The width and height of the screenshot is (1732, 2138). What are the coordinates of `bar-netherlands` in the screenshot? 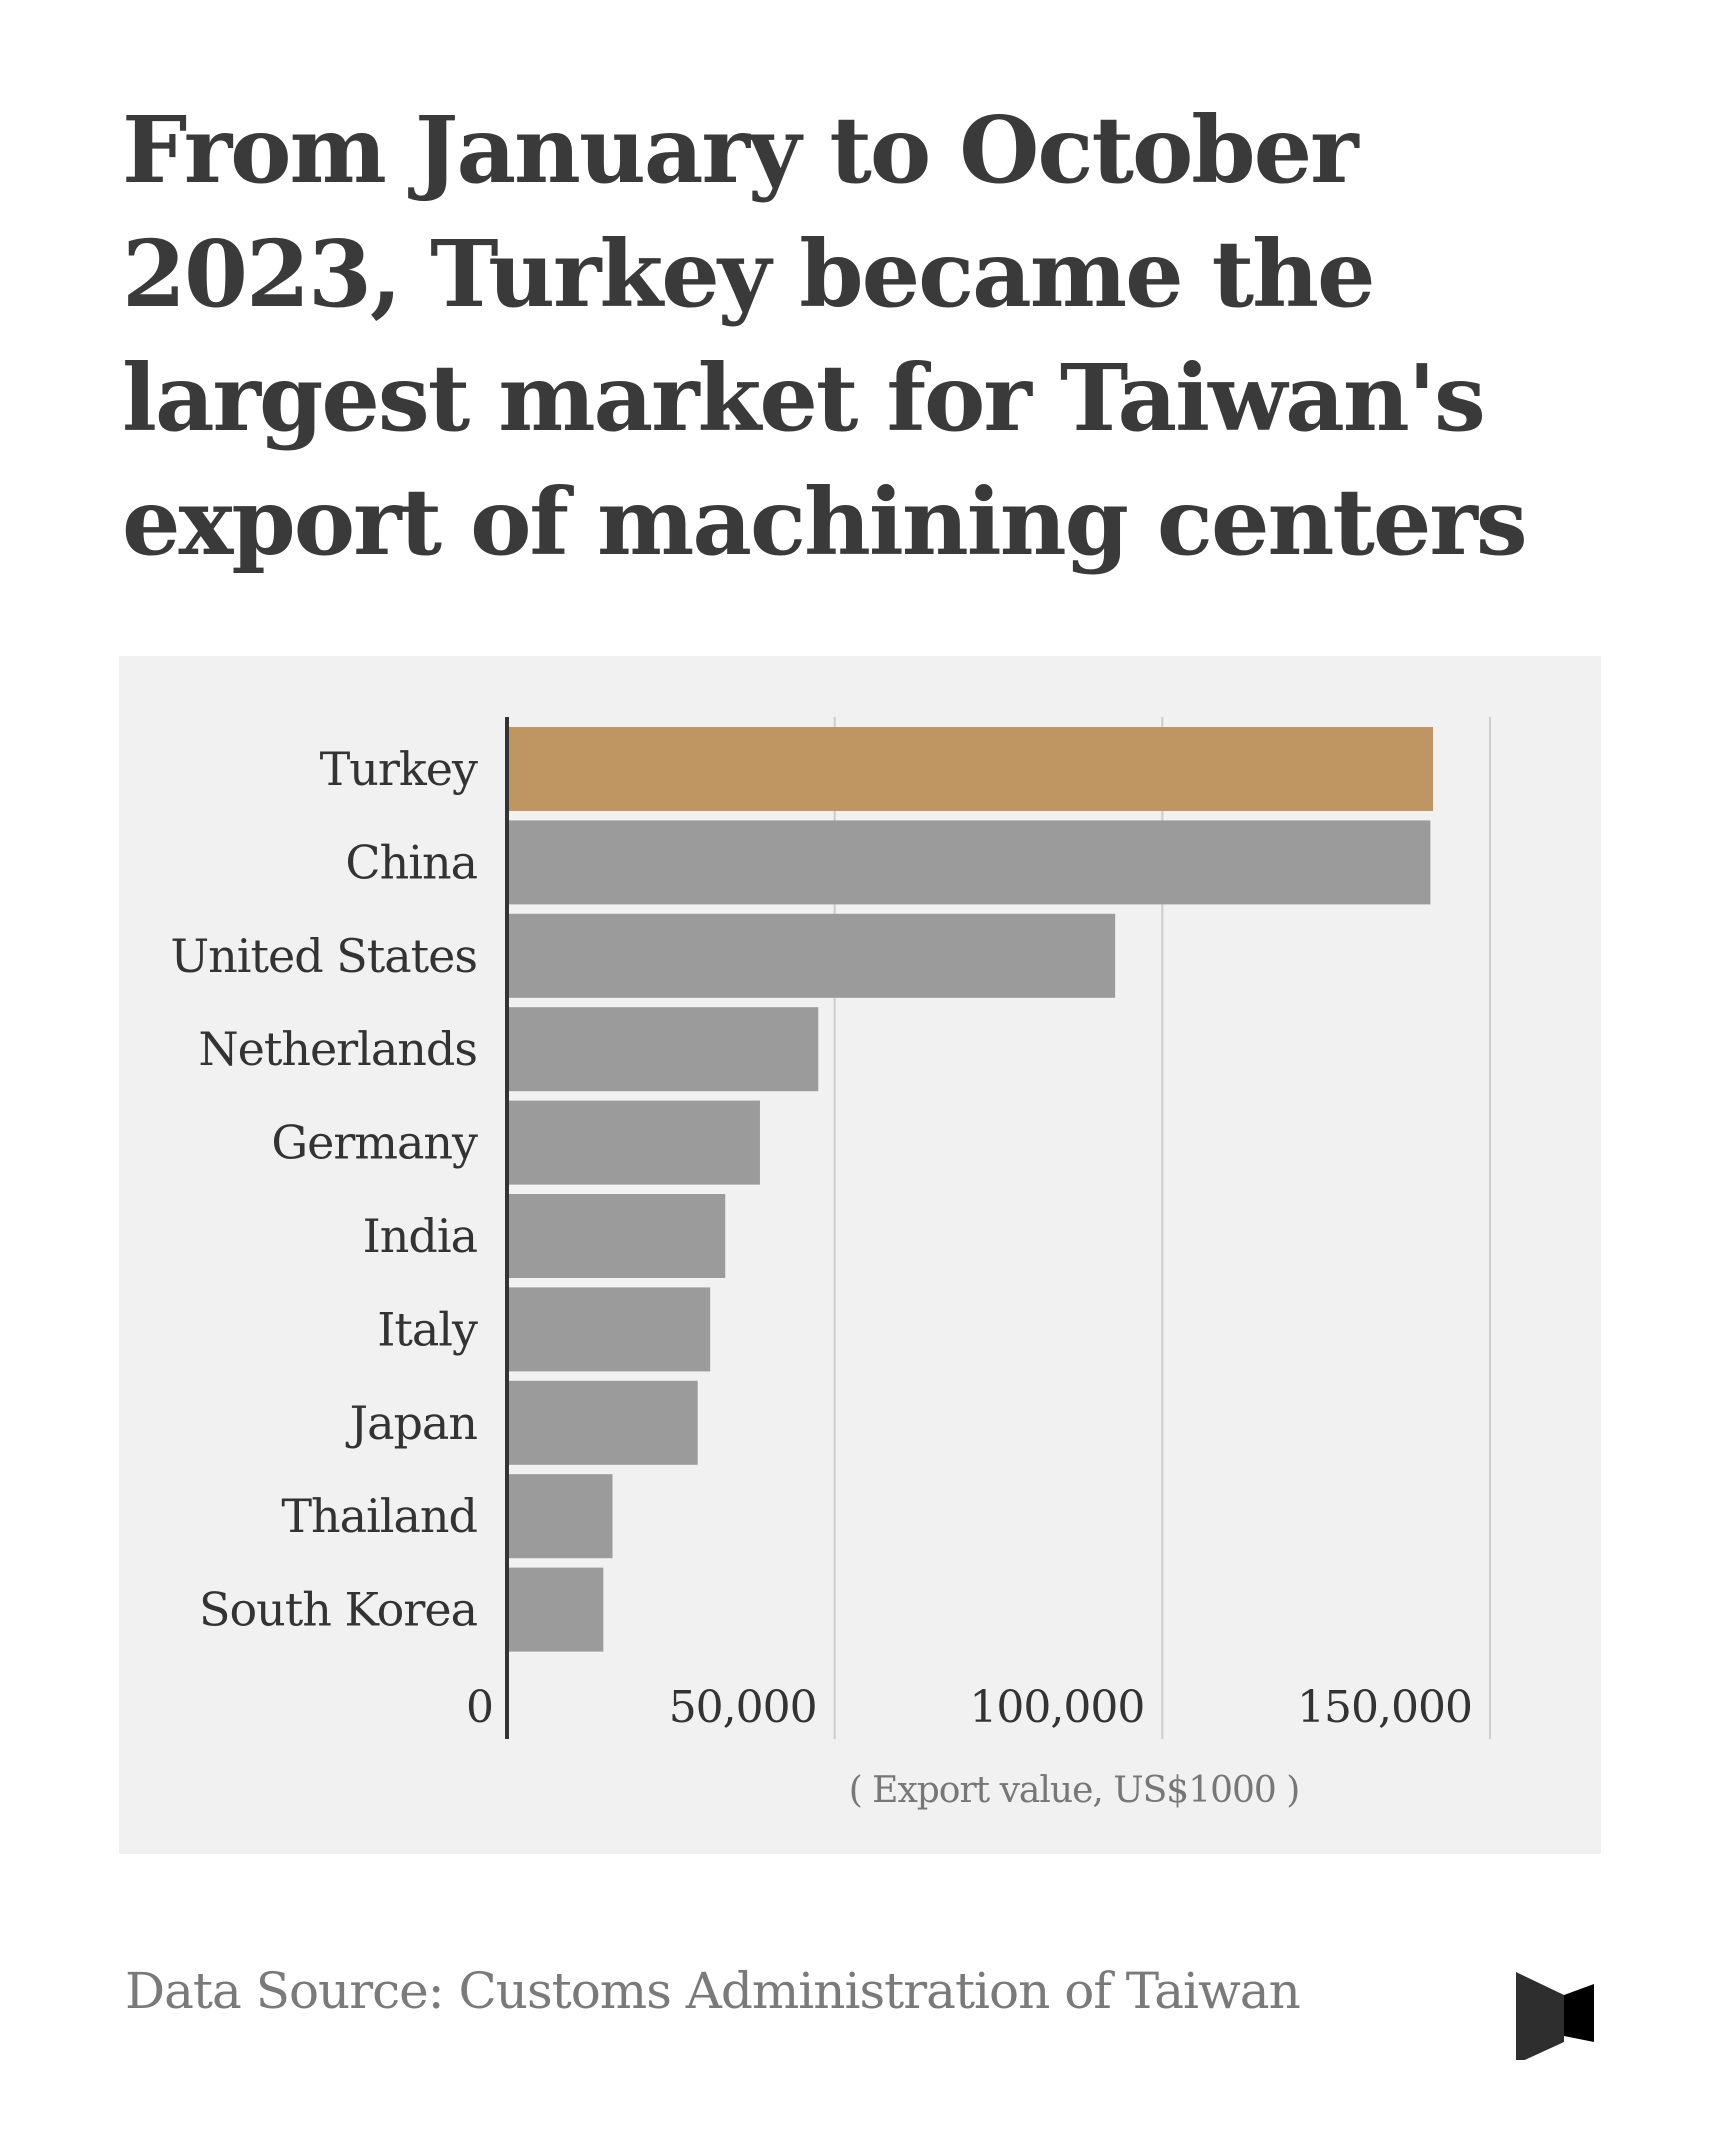 It's located at (663, 1049).